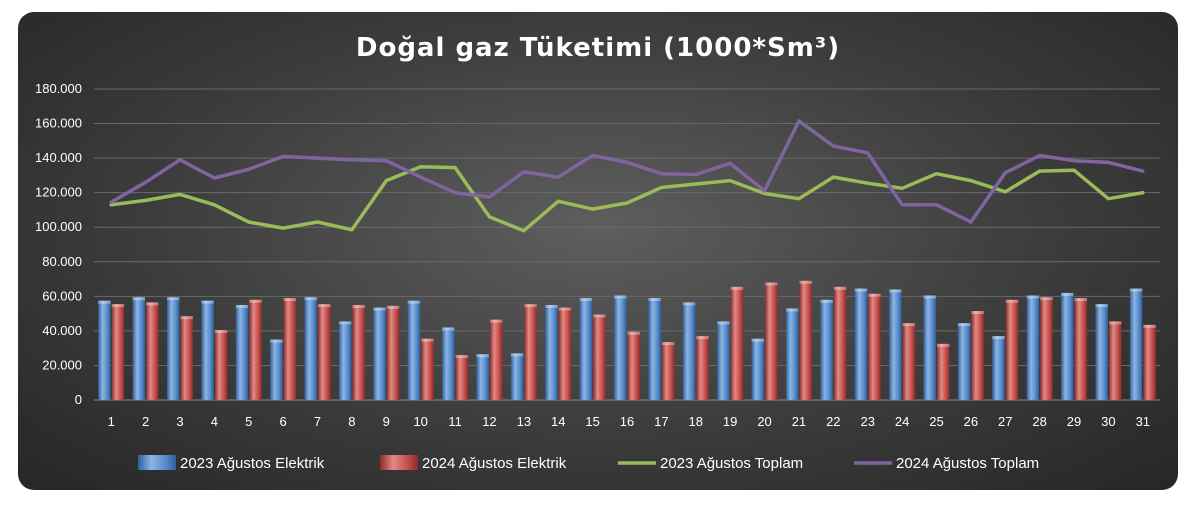 The width and height of the screenshot is (1202, 524). Describe the element at coordinates (399, 462) in the screenshot. I see `legend-swatch` at that location.